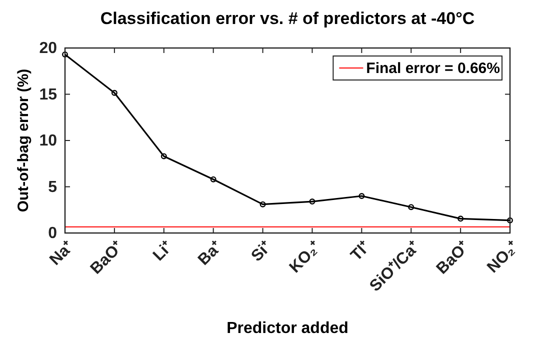 The width and height of the screenshot is (551, 343). Describe the element at coordinates (48, 95) in the screenshot. I see `y-tick-label: 15` at that location.